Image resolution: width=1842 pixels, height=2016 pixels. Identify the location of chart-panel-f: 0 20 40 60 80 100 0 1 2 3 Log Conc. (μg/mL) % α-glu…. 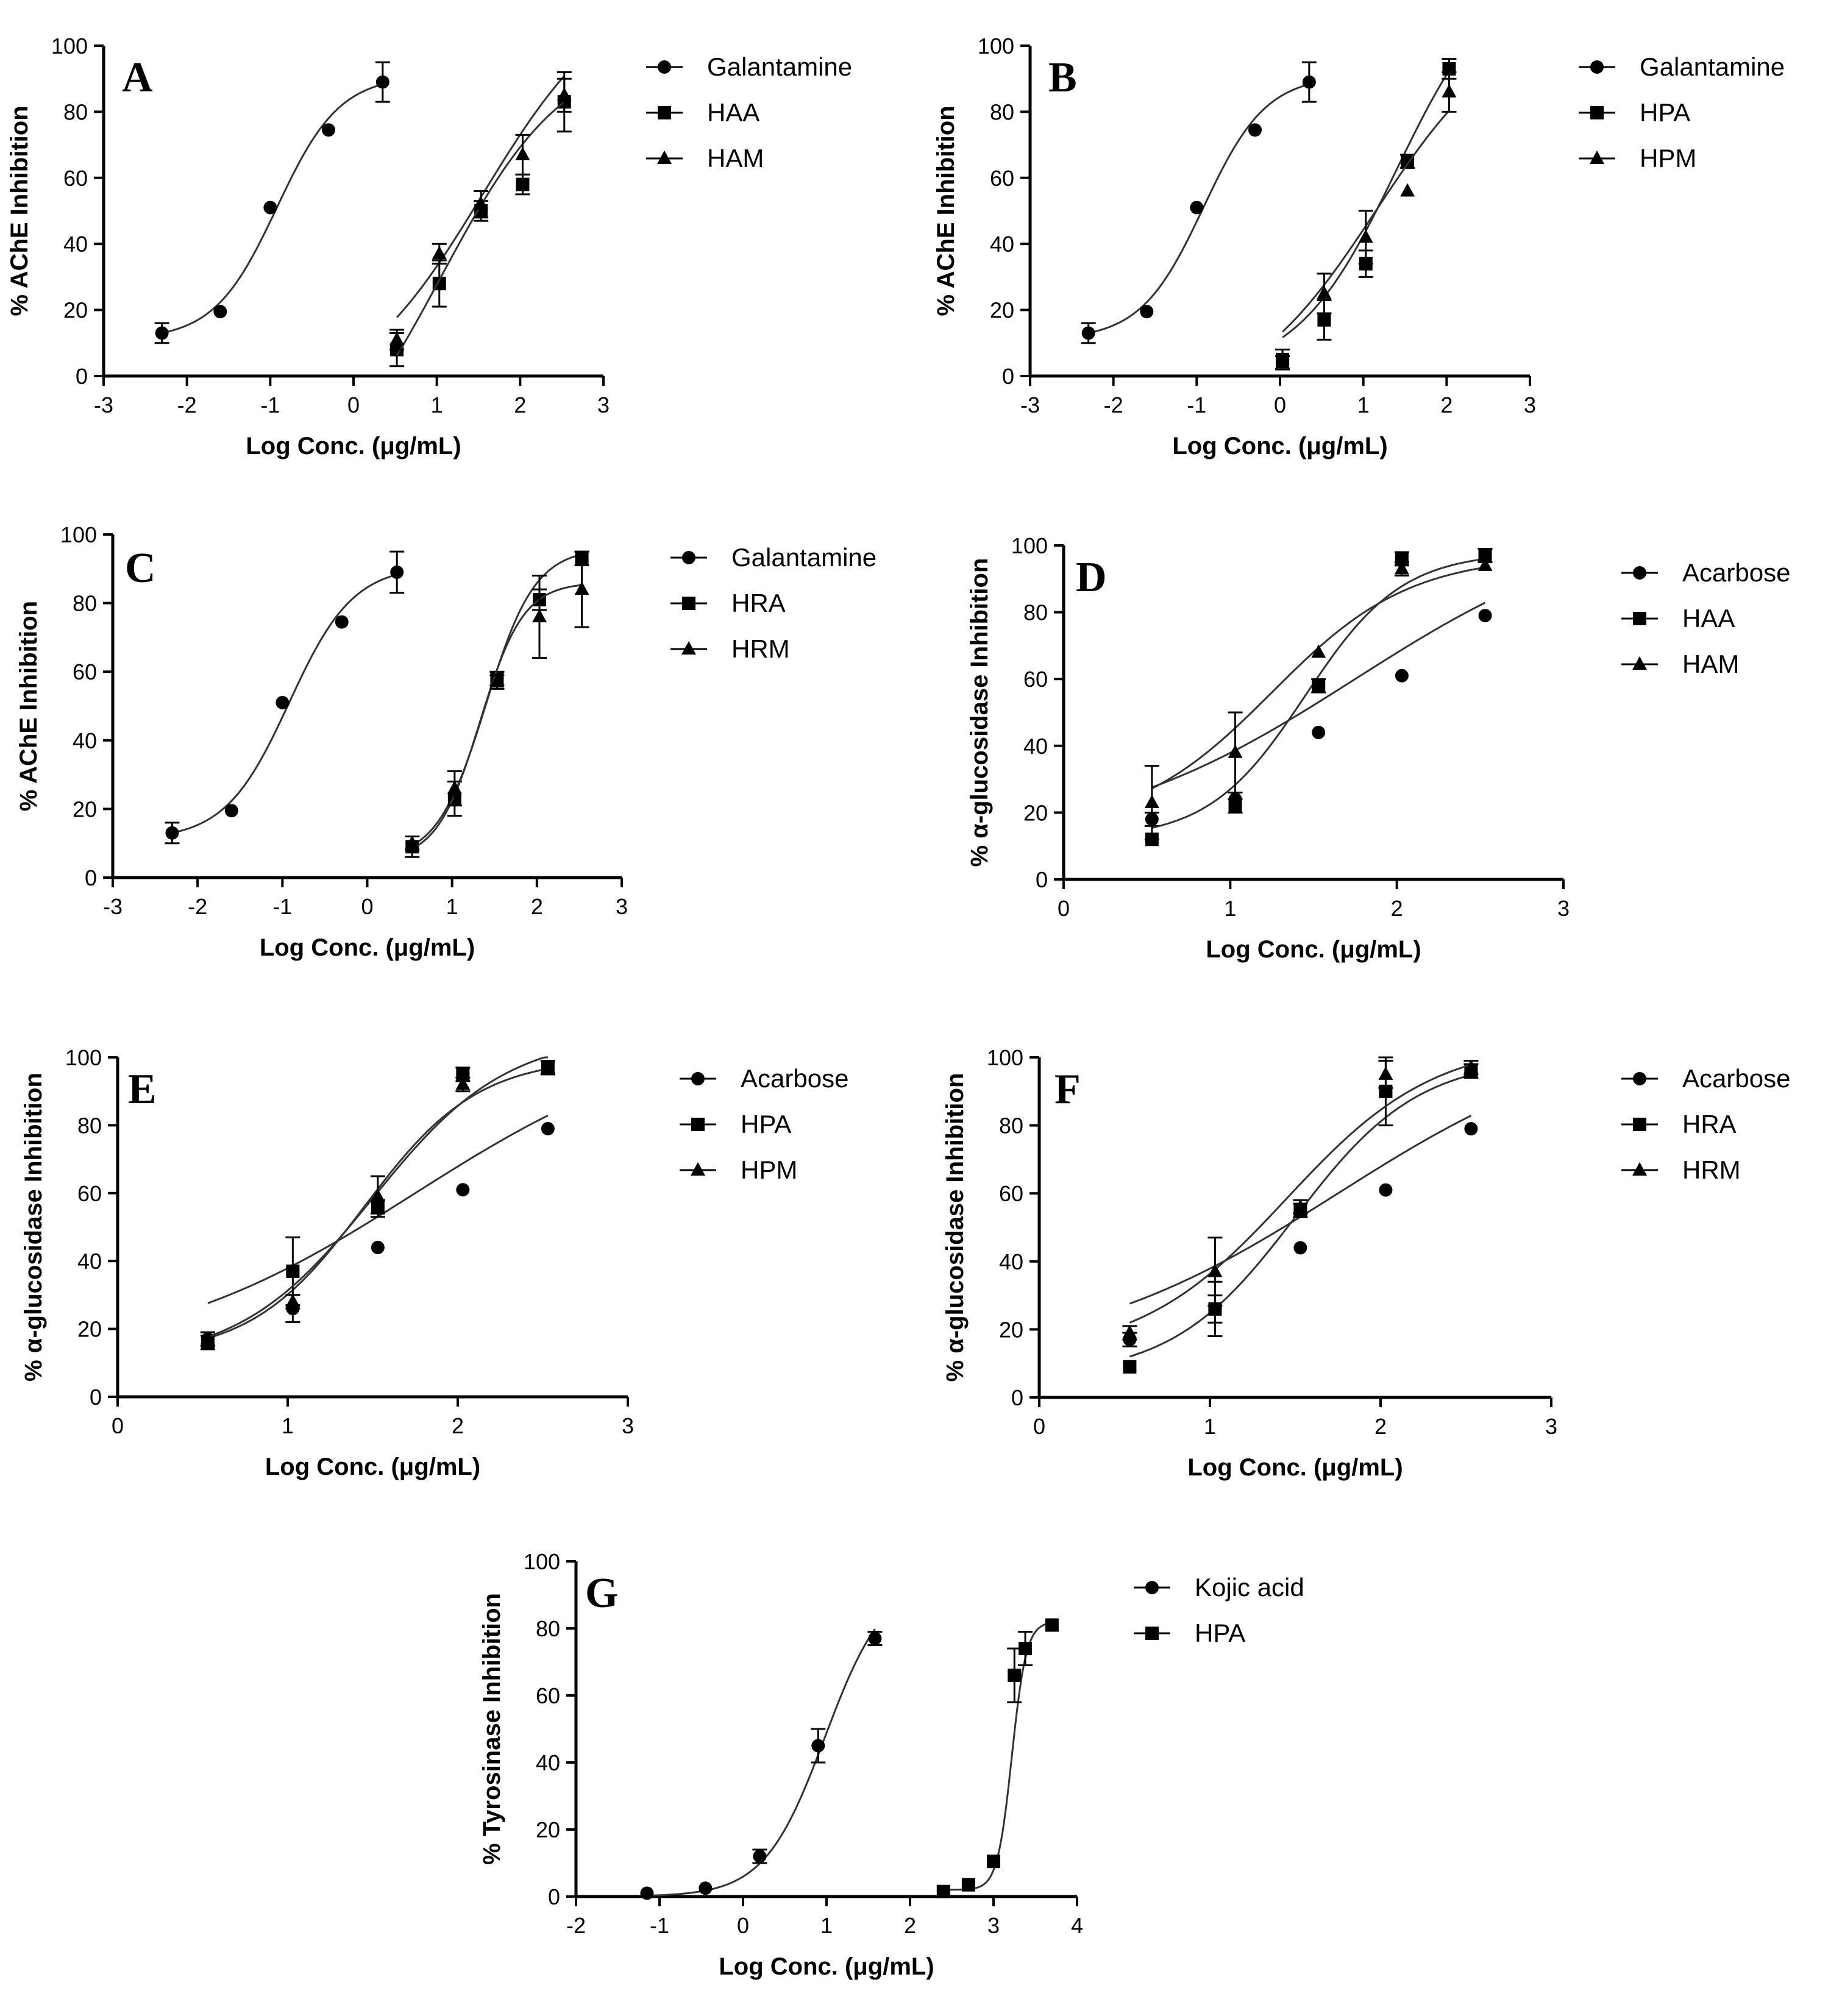
(1384, 1258).